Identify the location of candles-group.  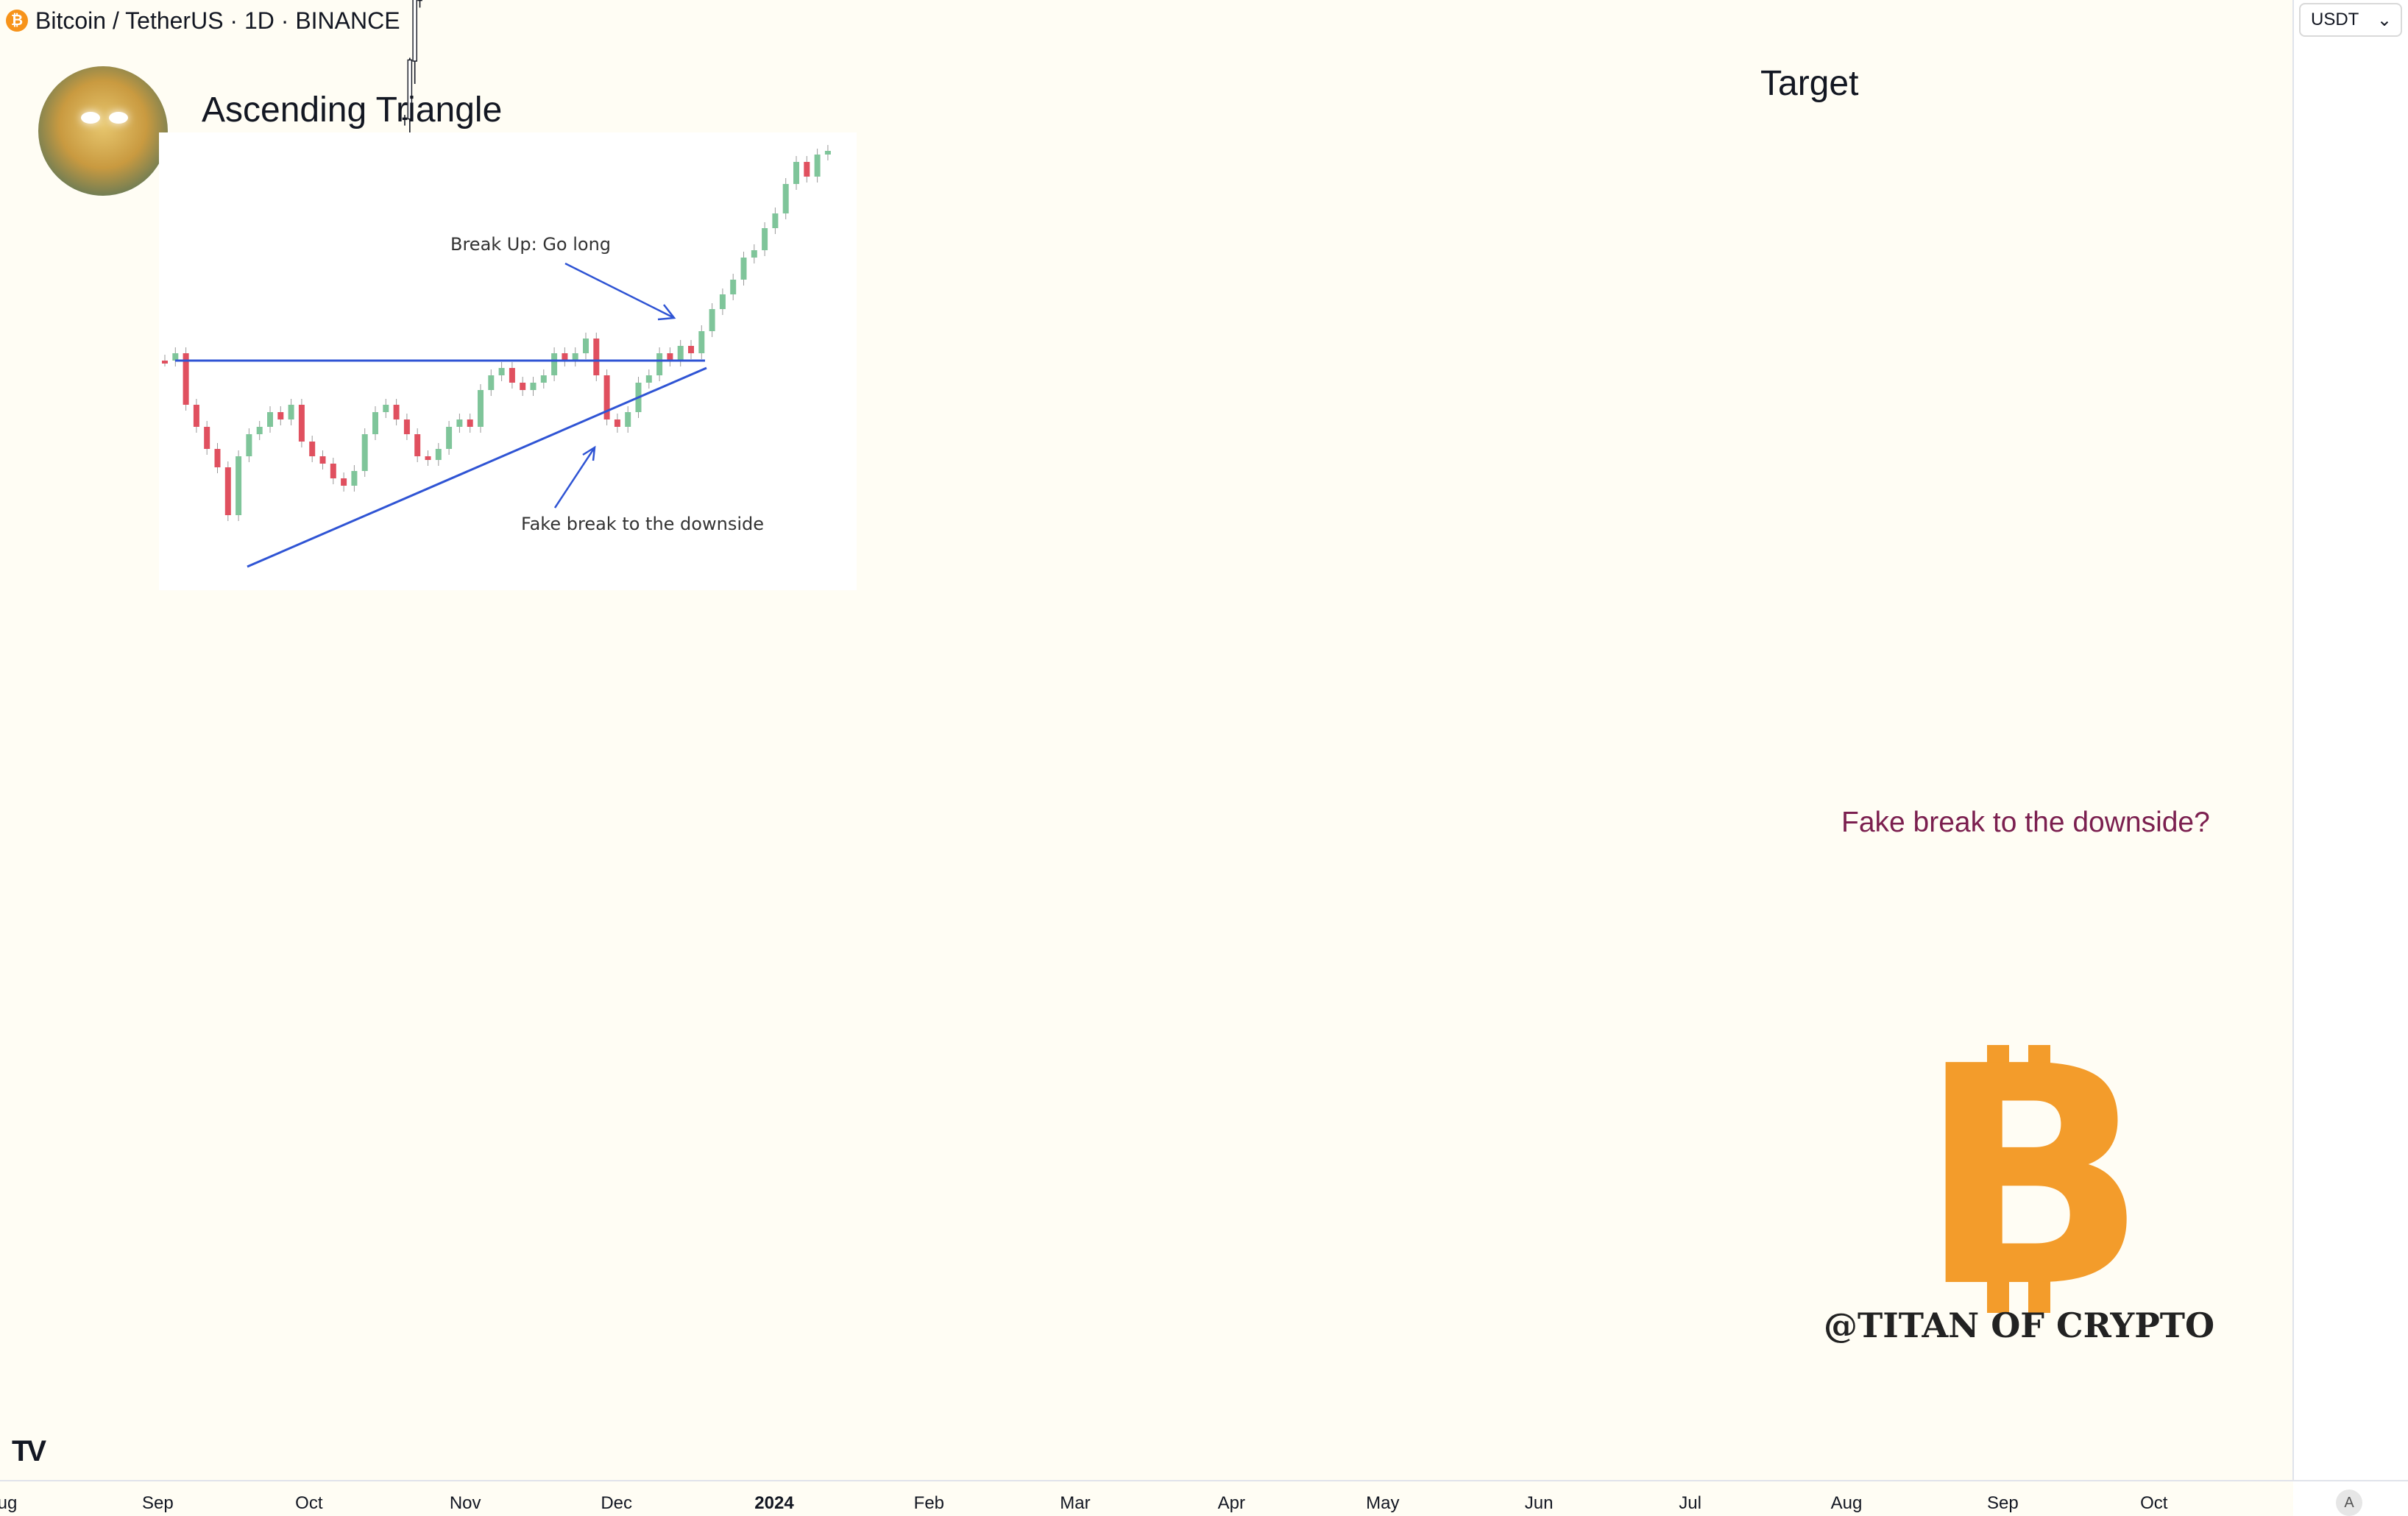
(412, 72).